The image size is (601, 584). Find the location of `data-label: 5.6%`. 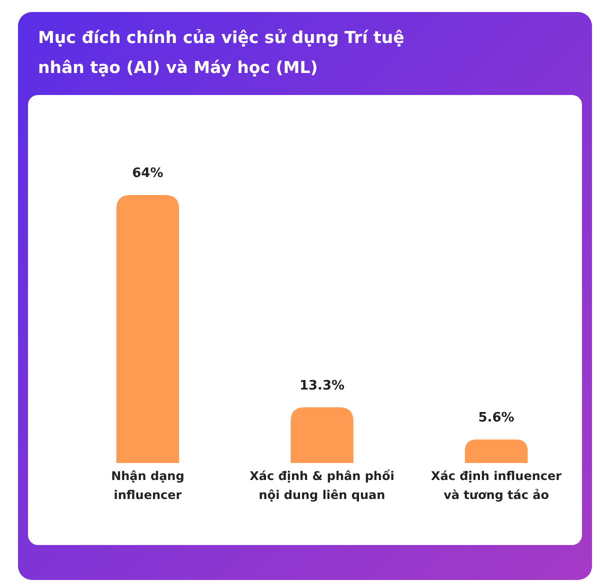

data-label: 5.6% is located at coordinates (496, 418).